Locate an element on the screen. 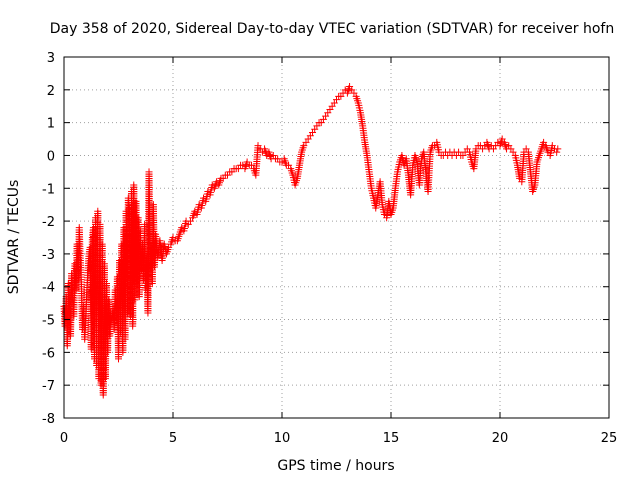 This screenshot has width=640, height=480. y-tick-label: -7 is located at coordinates (48, 386).